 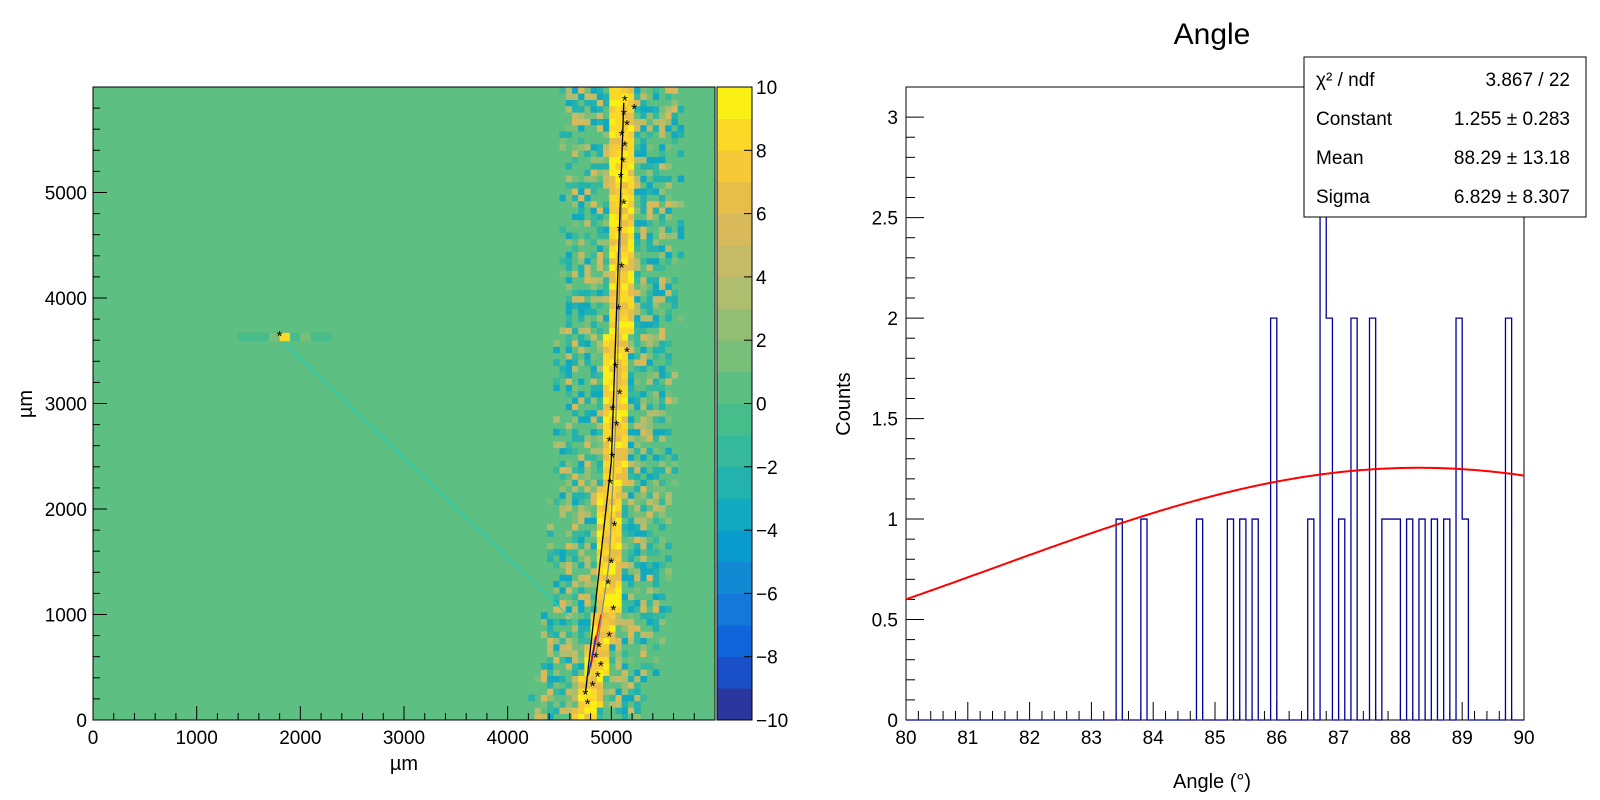 What do you see at coordinates (1527, 80) in the screenshot?
I see `stats-value-chi2: 3.867 / 22` at bounding box center [1527, 80].